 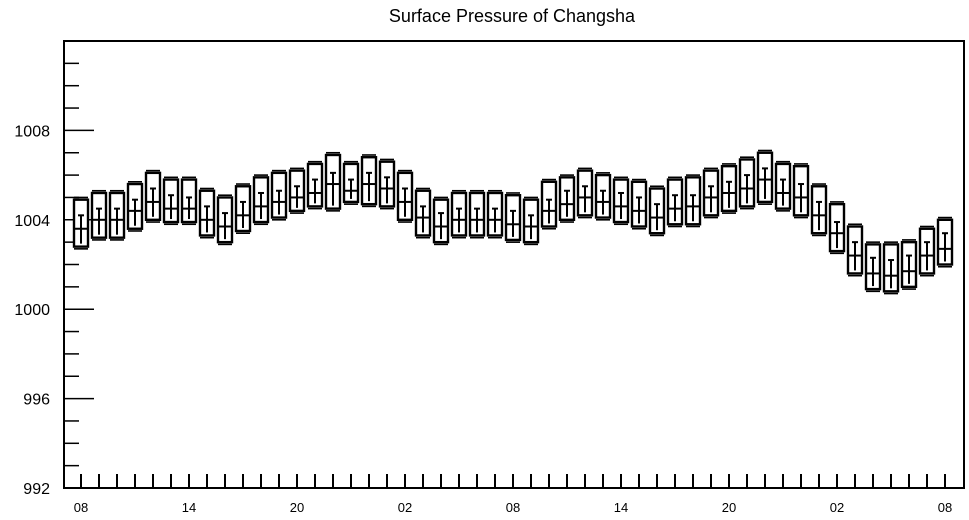 I want to click on y-tick-label: 1000, so click(x=32, y=310).